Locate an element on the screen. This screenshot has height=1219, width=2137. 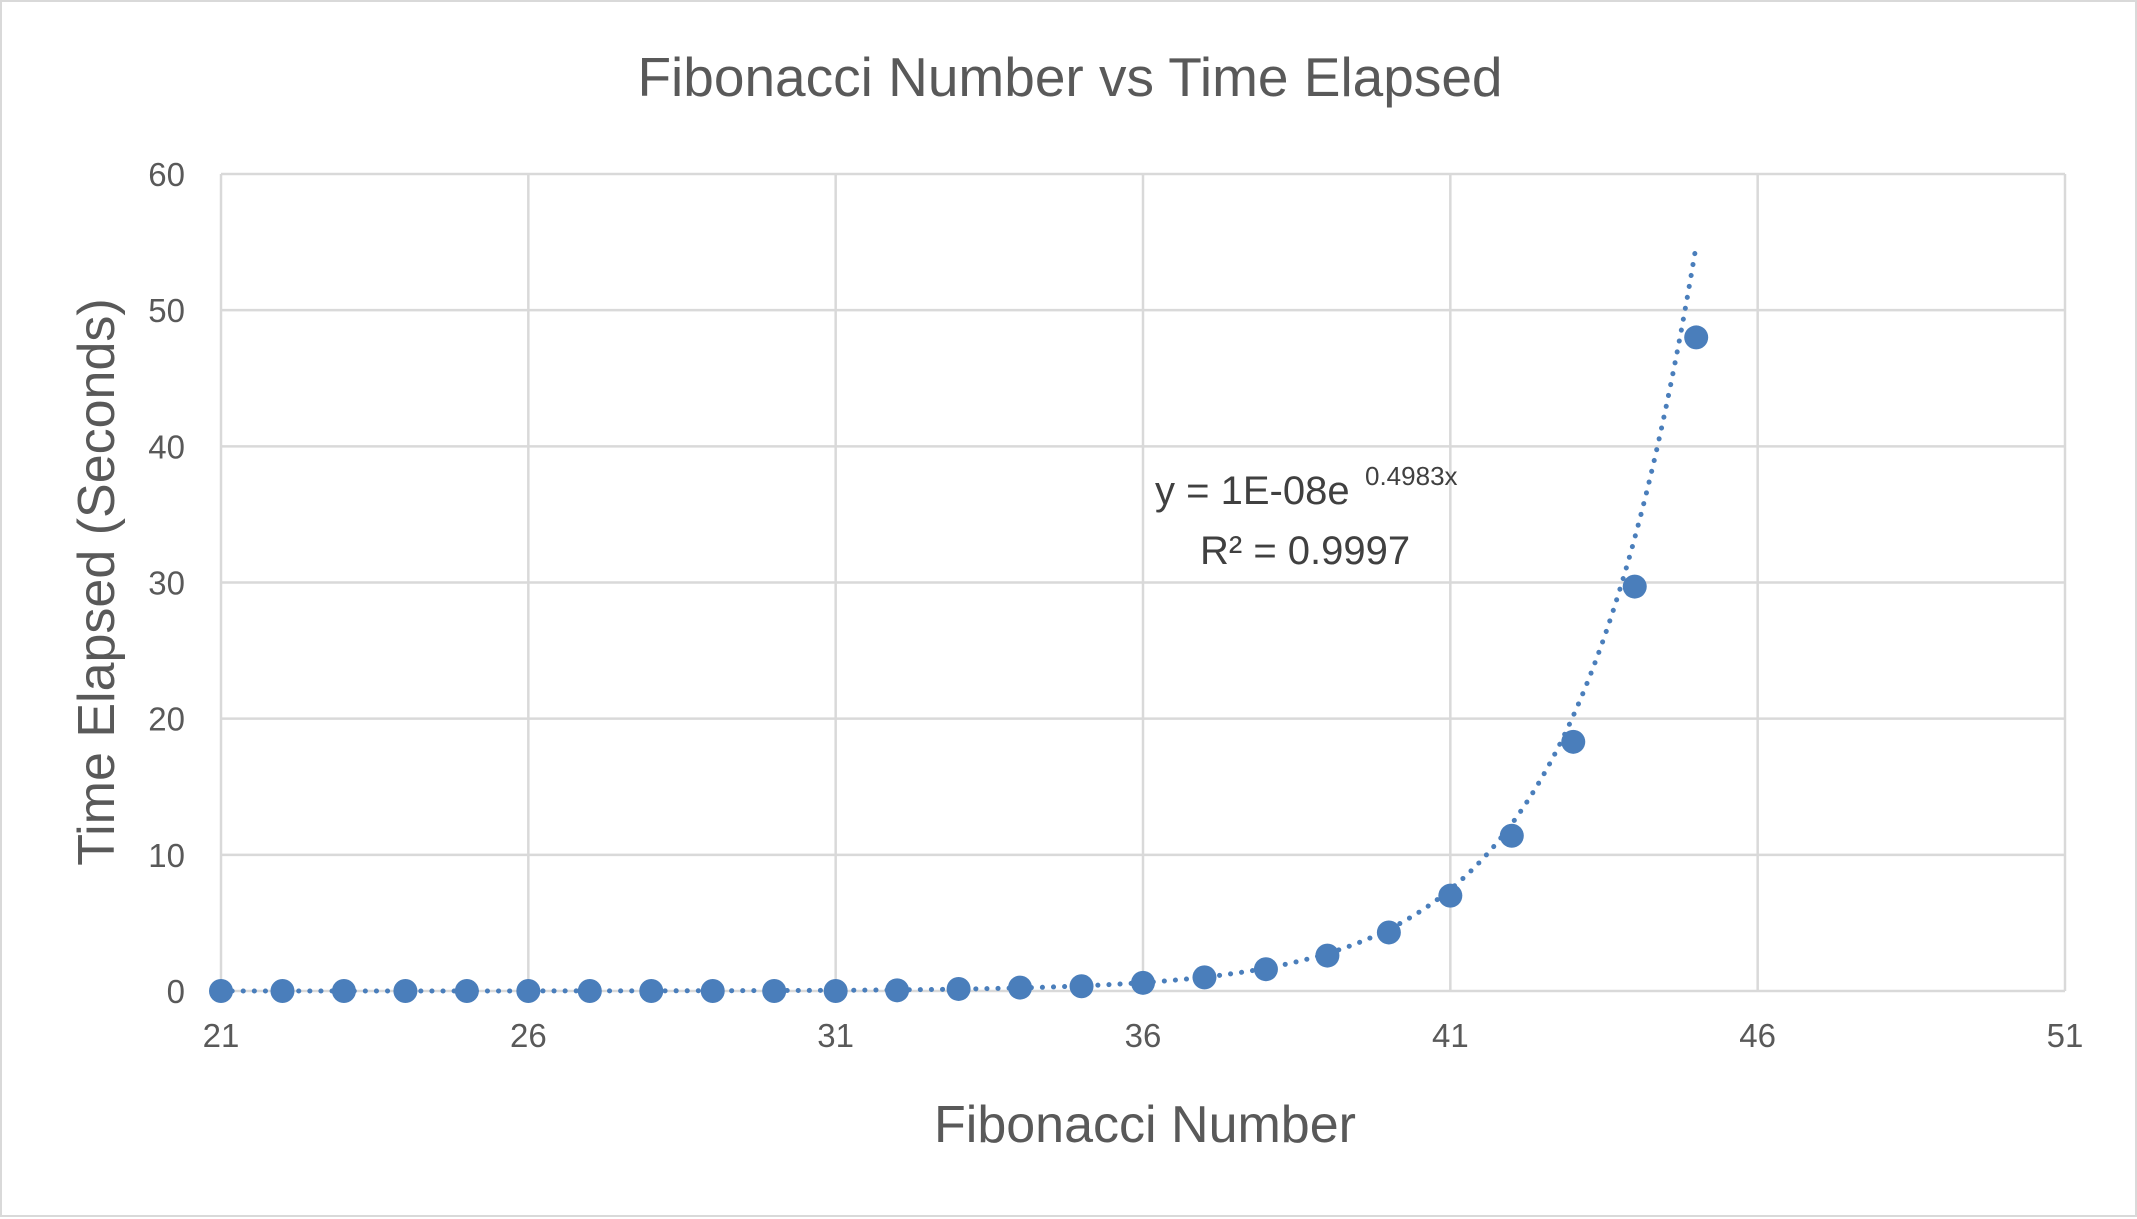
trendline-equation-exponent: 0.4983x is located at coordinates (1411, 476).